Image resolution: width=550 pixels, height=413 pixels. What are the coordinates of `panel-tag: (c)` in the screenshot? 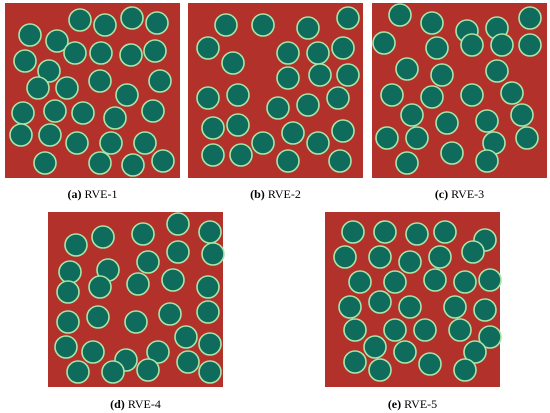 It's located at (441, 194).